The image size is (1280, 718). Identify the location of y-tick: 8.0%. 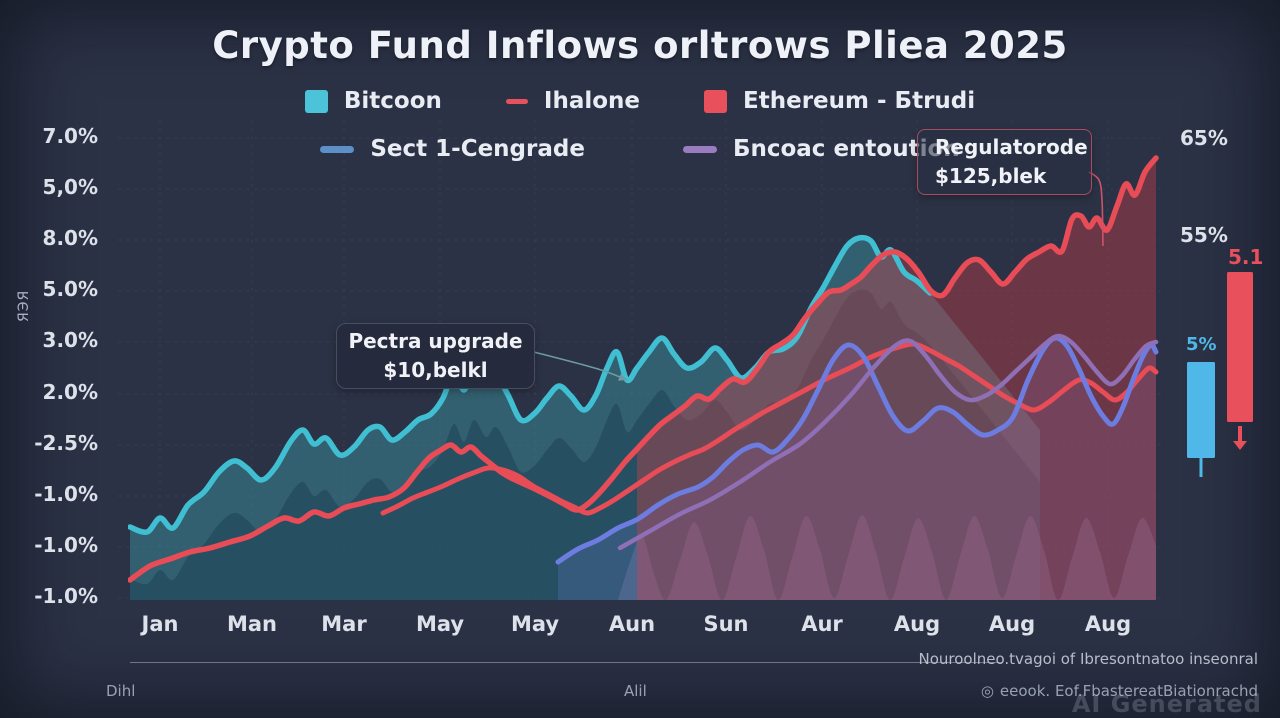
(70, 238).